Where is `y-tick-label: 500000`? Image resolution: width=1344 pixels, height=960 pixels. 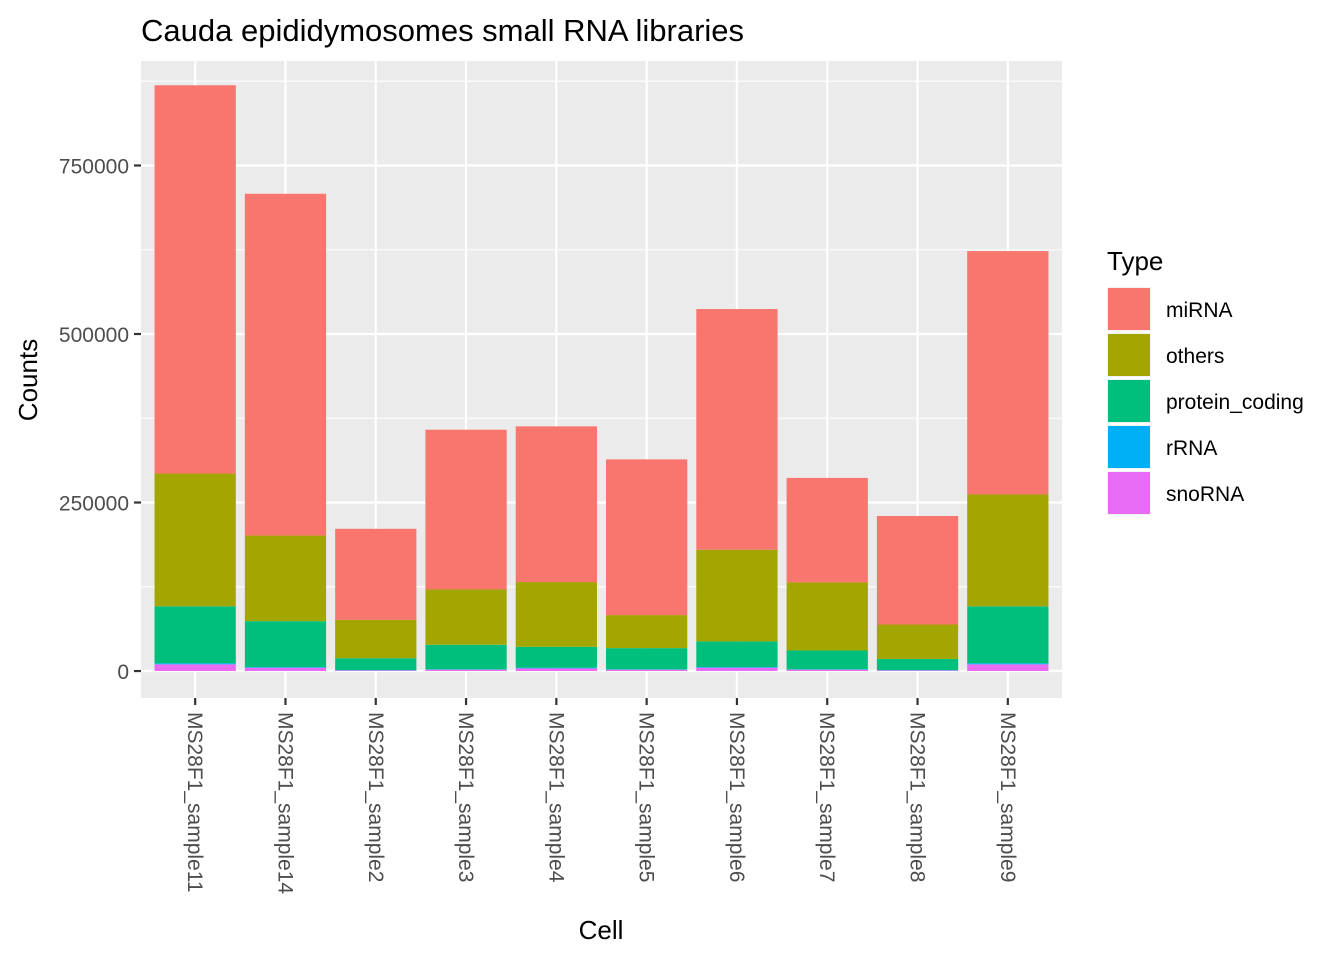 y-tick-label: 500000 is located at coordinates (94, 335).